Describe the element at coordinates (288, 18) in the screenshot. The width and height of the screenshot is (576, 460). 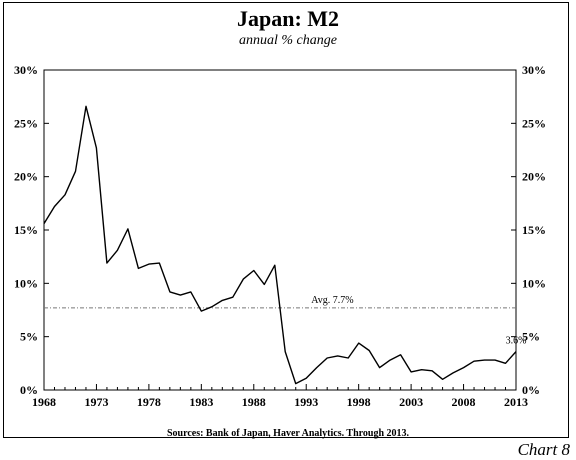
I see `chart-title: Japan: M2` at that location.